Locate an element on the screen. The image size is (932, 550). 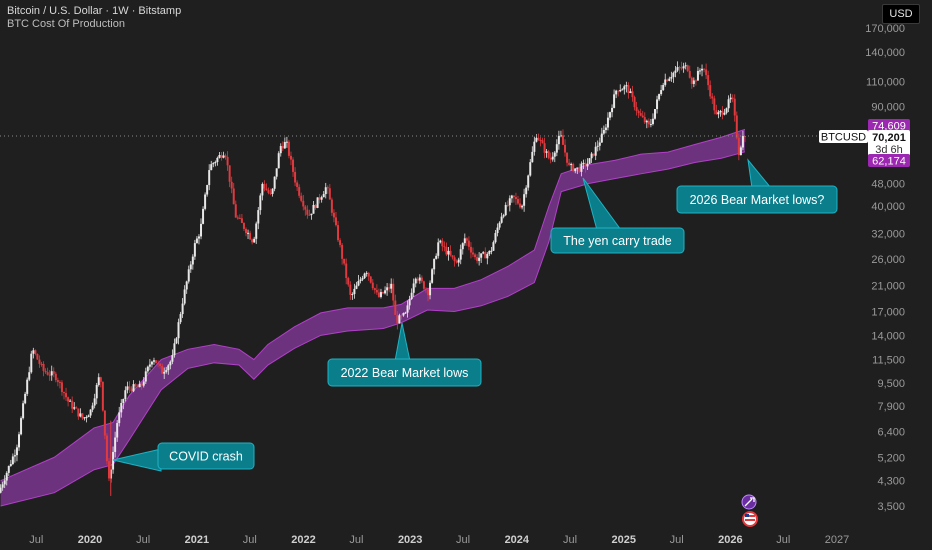
y-tick-label: 26,000 is located at coordinates (888, 260).